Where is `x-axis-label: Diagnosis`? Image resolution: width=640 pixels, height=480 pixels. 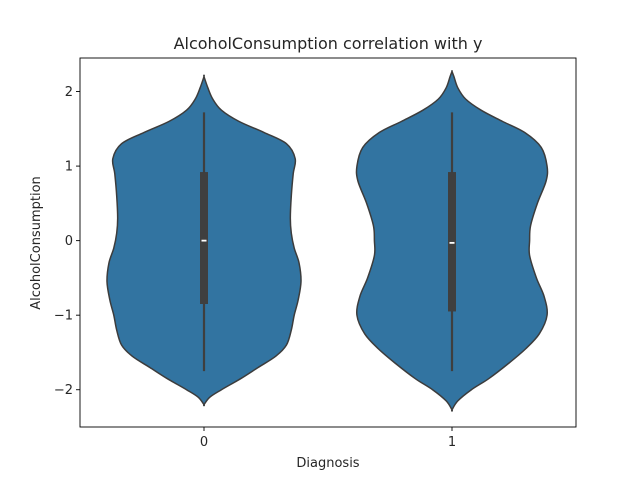 x-axis-label: Diagnosis is located at coordinates (327, 463).